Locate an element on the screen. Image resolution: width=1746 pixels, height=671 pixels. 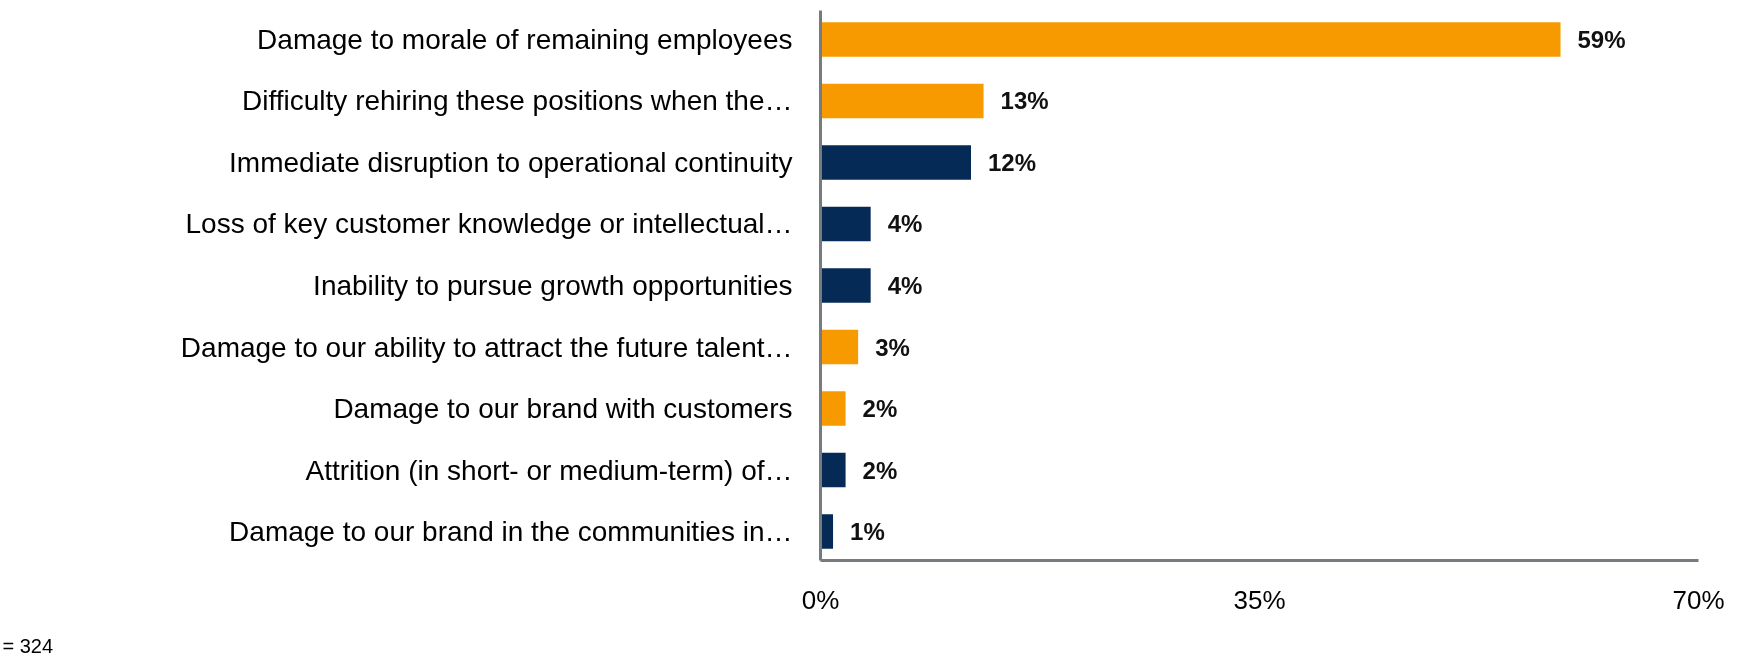
x-tick-label: 35% is located at coordinates (1259, 599).